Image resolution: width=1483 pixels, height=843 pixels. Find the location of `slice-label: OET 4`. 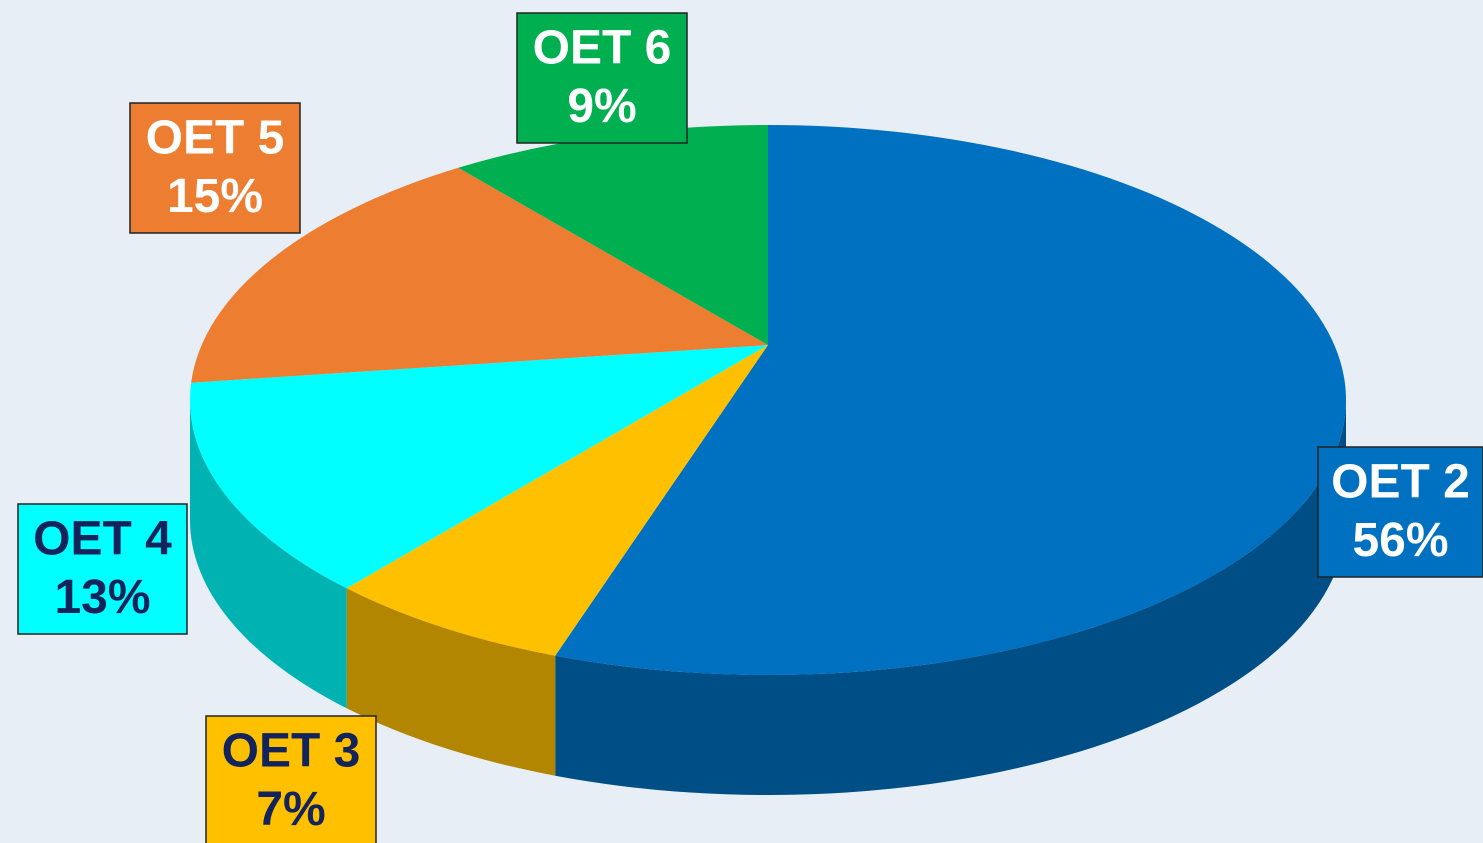

slice-label: OET 4 is located at coordinates (102, 538).